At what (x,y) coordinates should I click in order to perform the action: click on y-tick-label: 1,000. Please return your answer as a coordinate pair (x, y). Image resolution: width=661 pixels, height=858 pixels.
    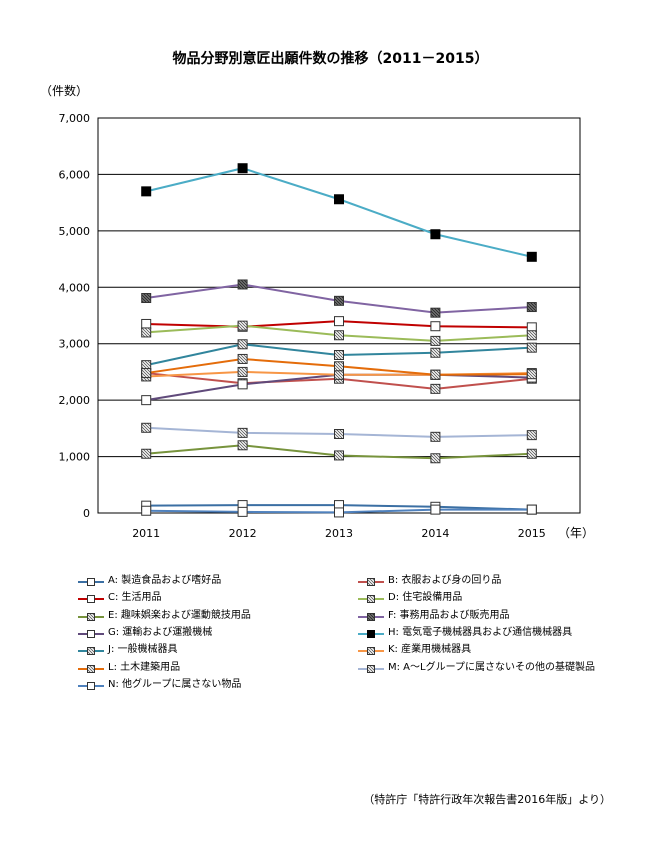
    Looking at the image, I should click on (75, 457).